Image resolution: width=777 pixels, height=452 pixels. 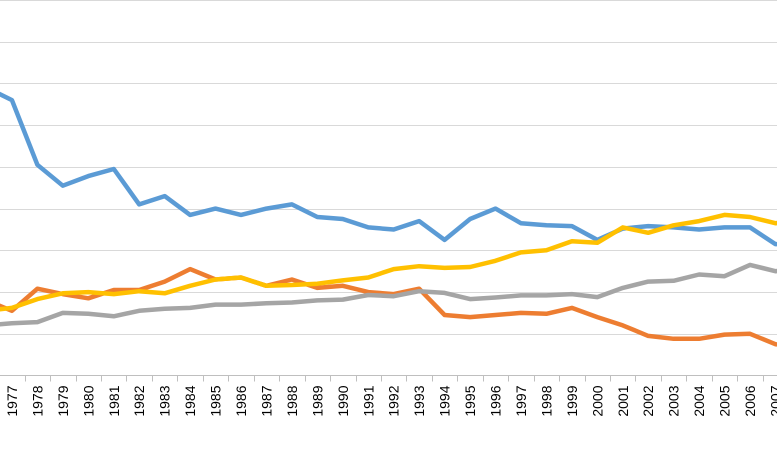 What do you see at coordinates (343, 400) in the screenshot?
I see `x-tick-label: 1990` at bounding box center [343, 400].